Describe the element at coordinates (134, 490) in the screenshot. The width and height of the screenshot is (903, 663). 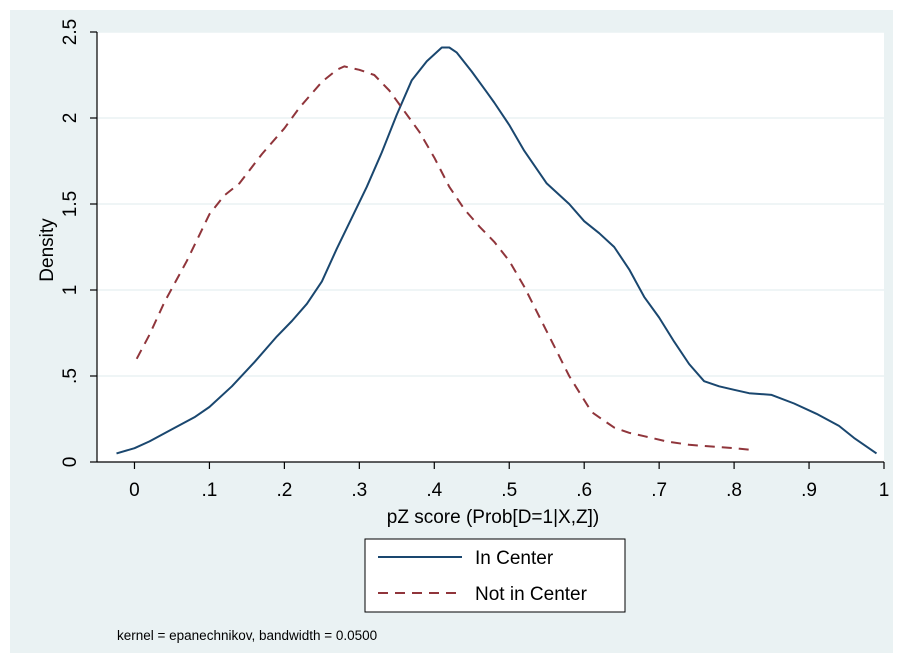
I see `x-tick-label: 0` at that location.